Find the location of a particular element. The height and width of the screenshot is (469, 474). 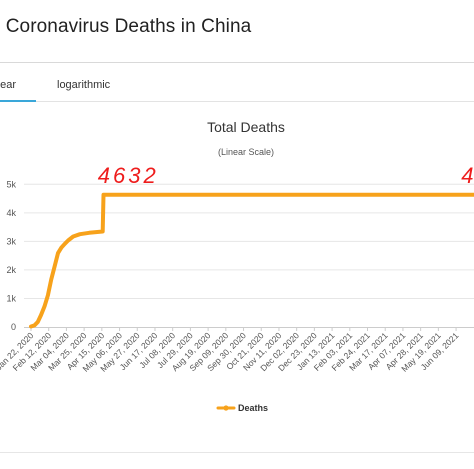

legend-label: Deaths is located at coordinates (253, 408).